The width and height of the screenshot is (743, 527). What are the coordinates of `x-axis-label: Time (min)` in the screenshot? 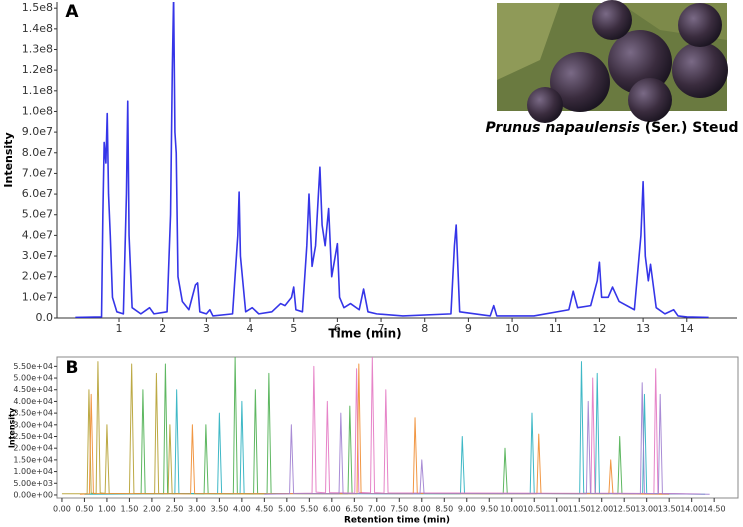 It's located at (364, 334).